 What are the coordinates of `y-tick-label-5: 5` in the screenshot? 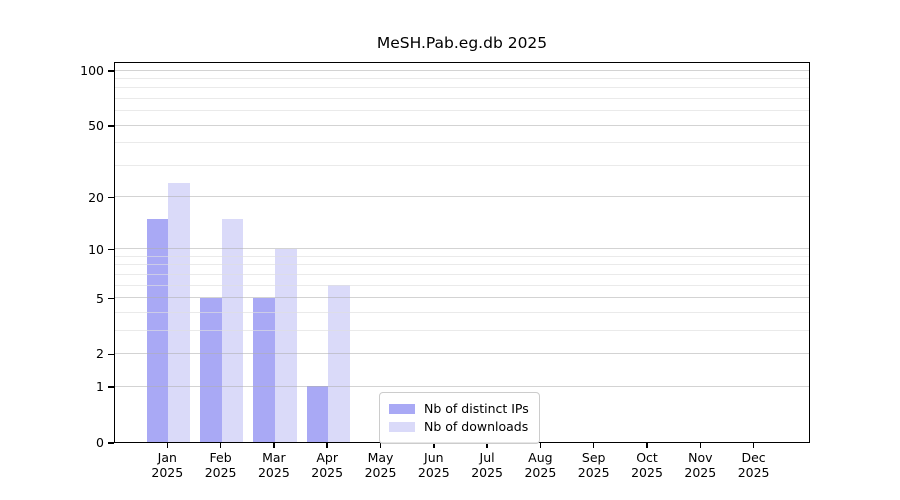 It's located at (100, 298).